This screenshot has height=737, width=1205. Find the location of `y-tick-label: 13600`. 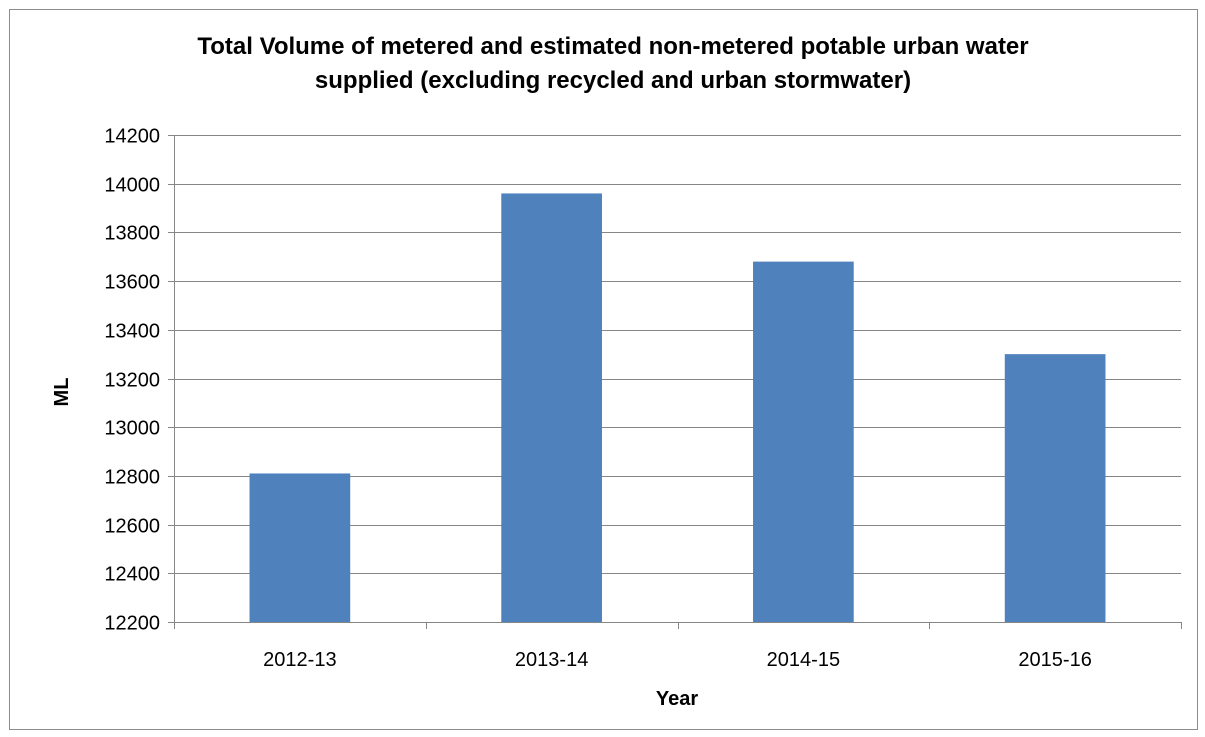

y-tick-label: 13600 is located at coordinates (132, 283).